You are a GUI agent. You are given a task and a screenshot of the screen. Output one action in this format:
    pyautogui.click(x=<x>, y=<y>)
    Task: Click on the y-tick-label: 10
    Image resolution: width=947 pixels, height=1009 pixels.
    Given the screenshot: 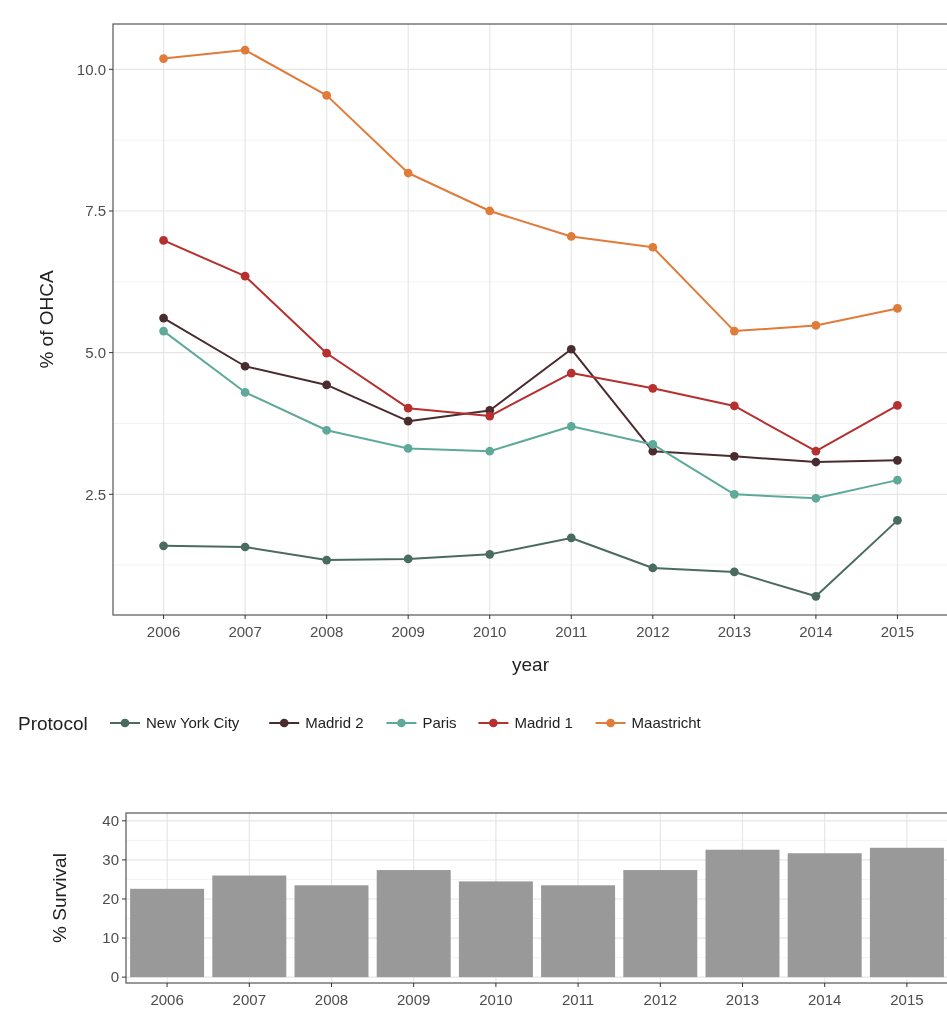 What is the action you would take?
    pyautogui.click(x=110, y=938)
    